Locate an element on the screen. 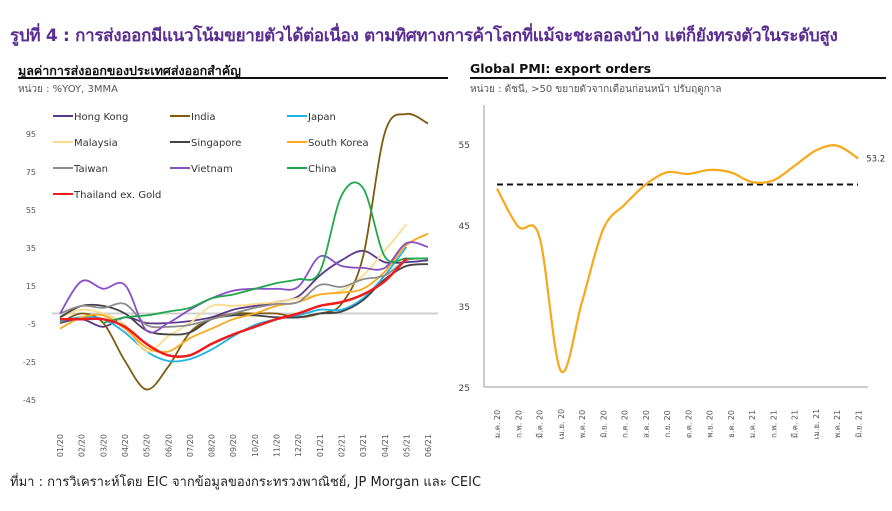 Image resolution: width=892 pixels, height=511 pixels. x-tick-label: 05/20 is located at coordinates (147, 445).